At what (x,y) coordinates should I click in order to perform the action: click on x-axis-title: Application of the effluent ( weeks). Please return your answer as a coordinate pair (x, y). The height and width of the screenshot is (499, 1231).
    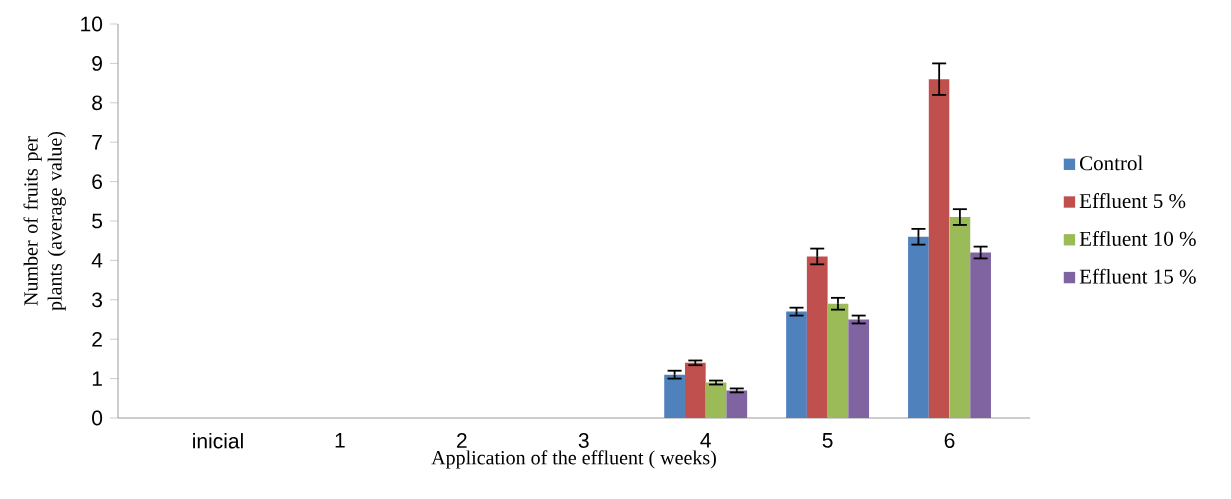
    Looking at the image, I should click on (573, 459).